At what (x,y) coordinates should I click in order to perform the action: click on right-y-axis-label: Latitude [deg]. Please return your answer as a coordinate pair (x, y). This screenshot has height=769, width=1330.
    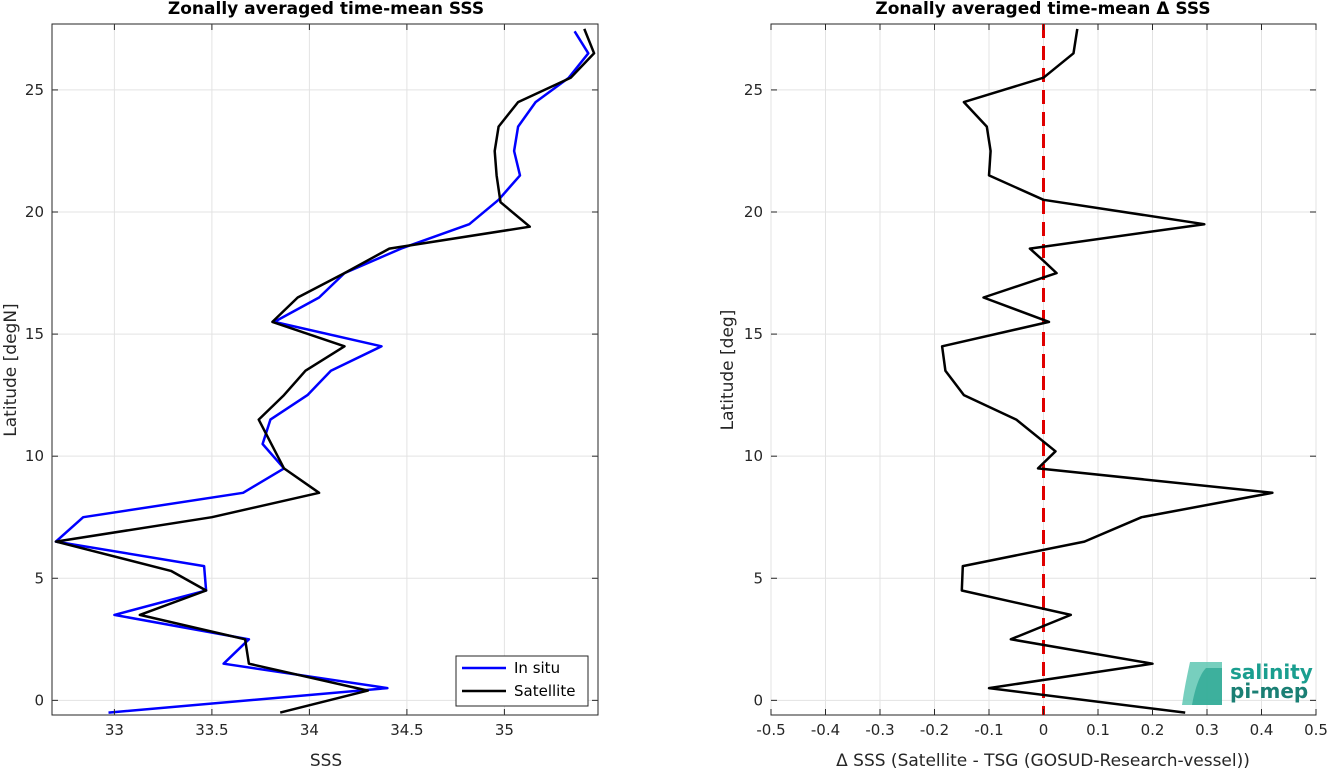
    Looking at the image, I should click on (728, 370).